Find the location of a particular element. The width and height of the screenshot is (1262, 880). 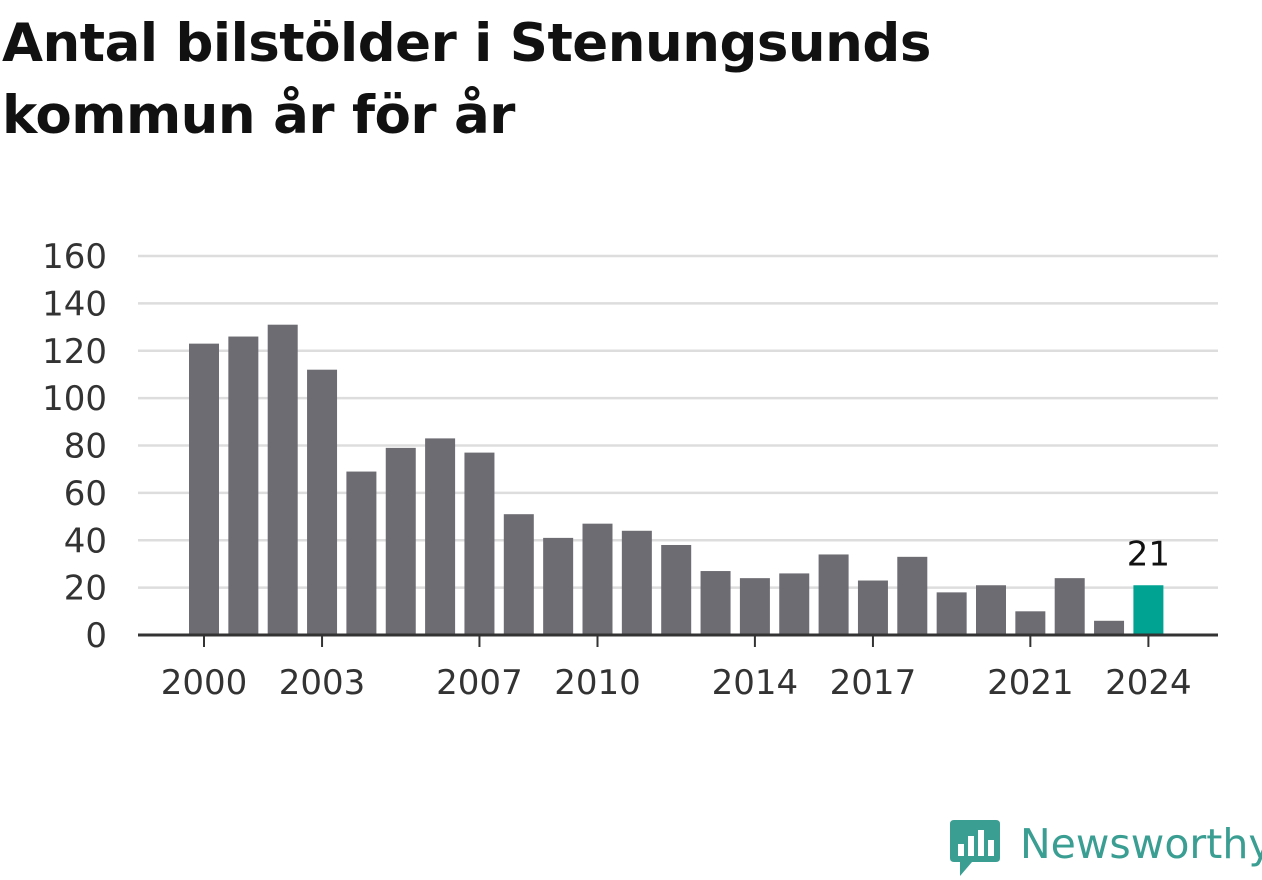

y-tick-label: 100 is located at coordinates (74, 399).